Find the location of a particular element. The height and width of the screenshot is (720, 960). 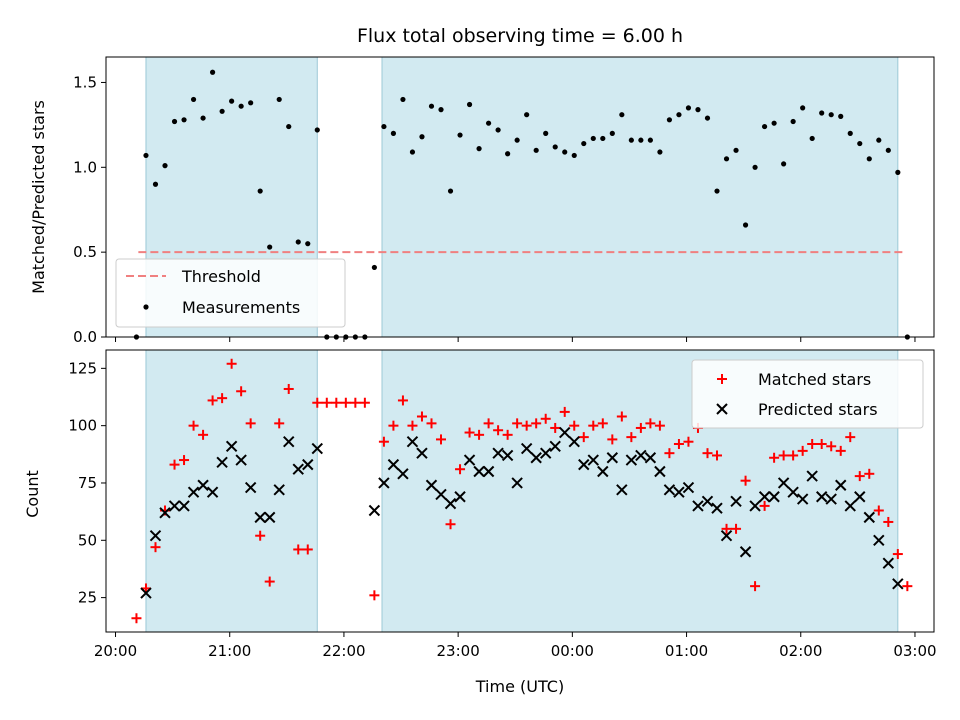

legend-measurements-label: Measurements is located at coordinates (241, 307).